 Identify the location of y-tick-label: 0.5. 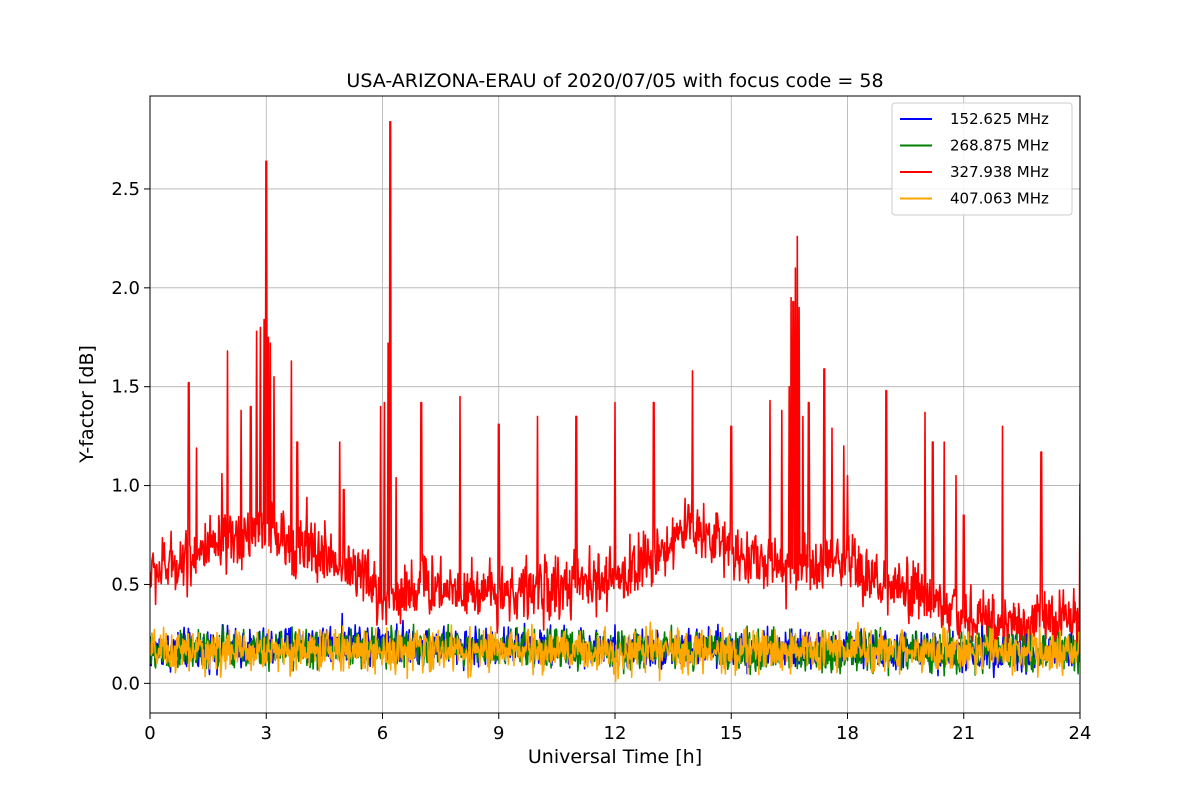
(125, 584).